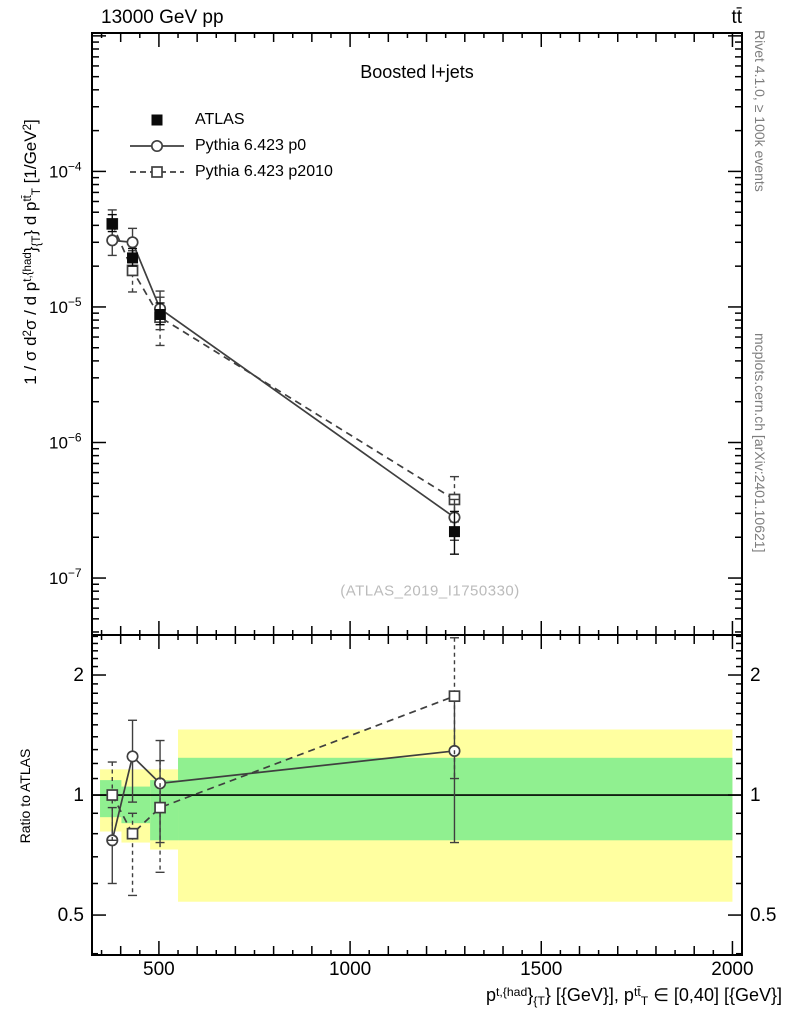 This screenshot has width=786, height=1024. What do you see at coordinates (760, 443) in the screenshot?
I see `mcplots-attribution-note: mcplots.cern.ch [arXiv:2401.10621]` at bounding box center [760, 443].